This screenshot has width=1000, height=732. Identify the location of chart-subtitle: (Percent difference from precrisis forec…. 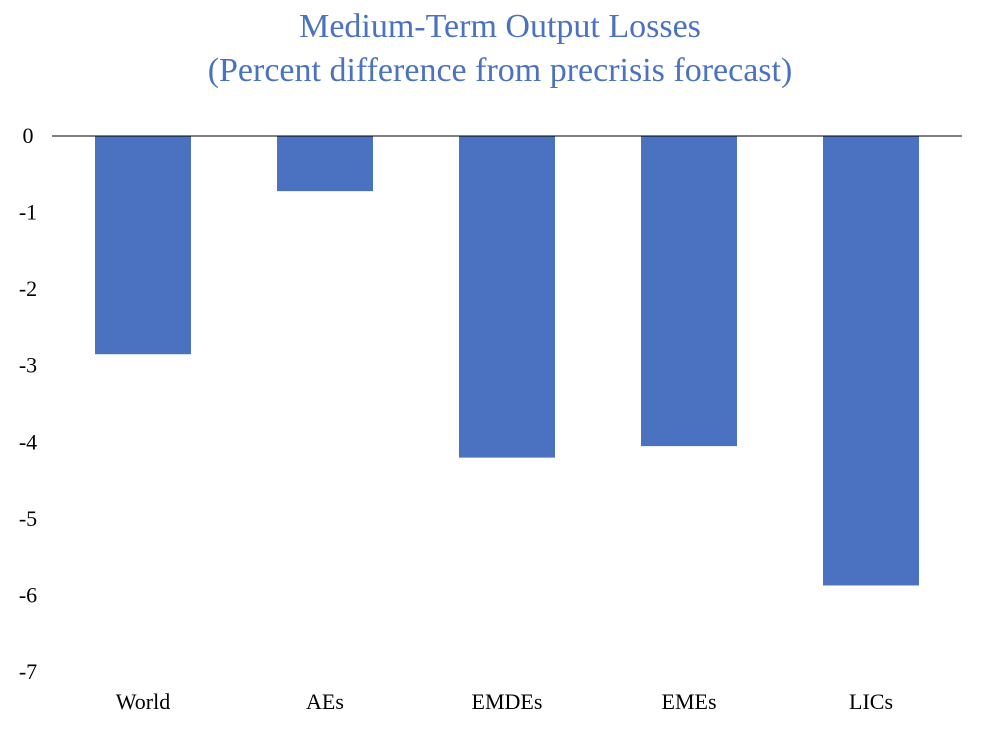
(500, 70).